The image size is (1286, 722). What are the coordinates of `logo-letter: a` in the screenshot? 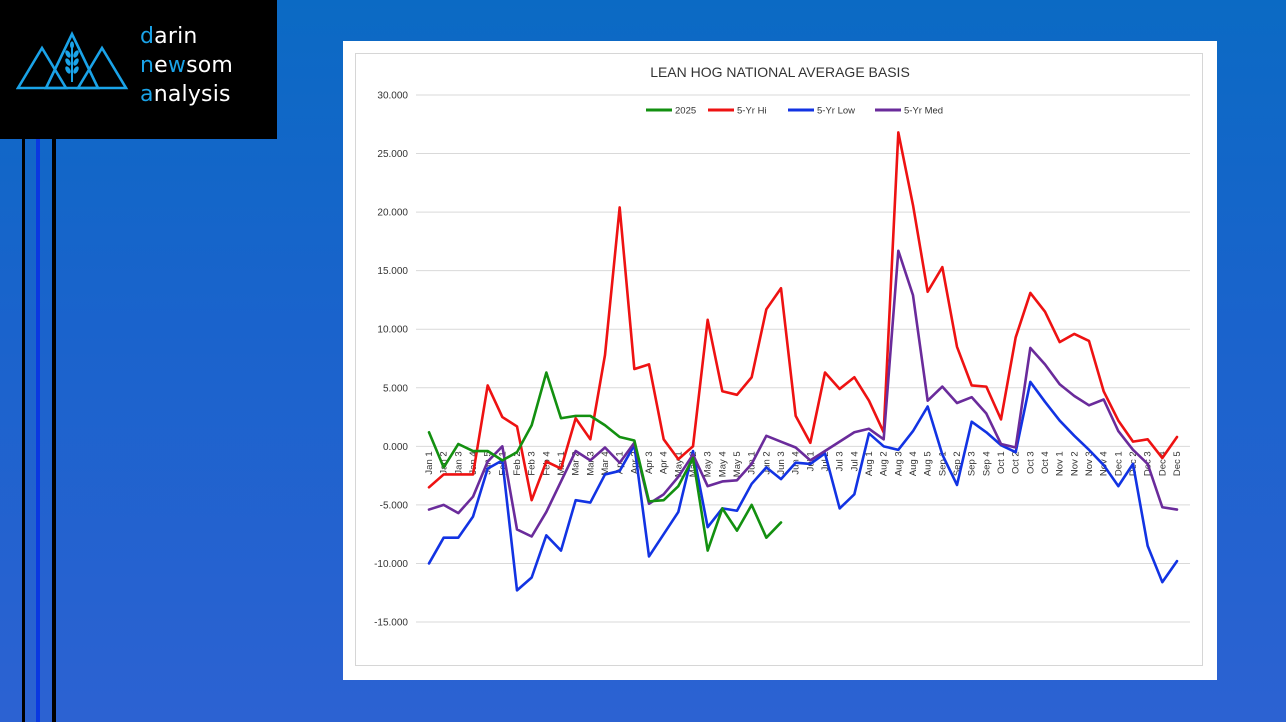 It's located at (147, 94).